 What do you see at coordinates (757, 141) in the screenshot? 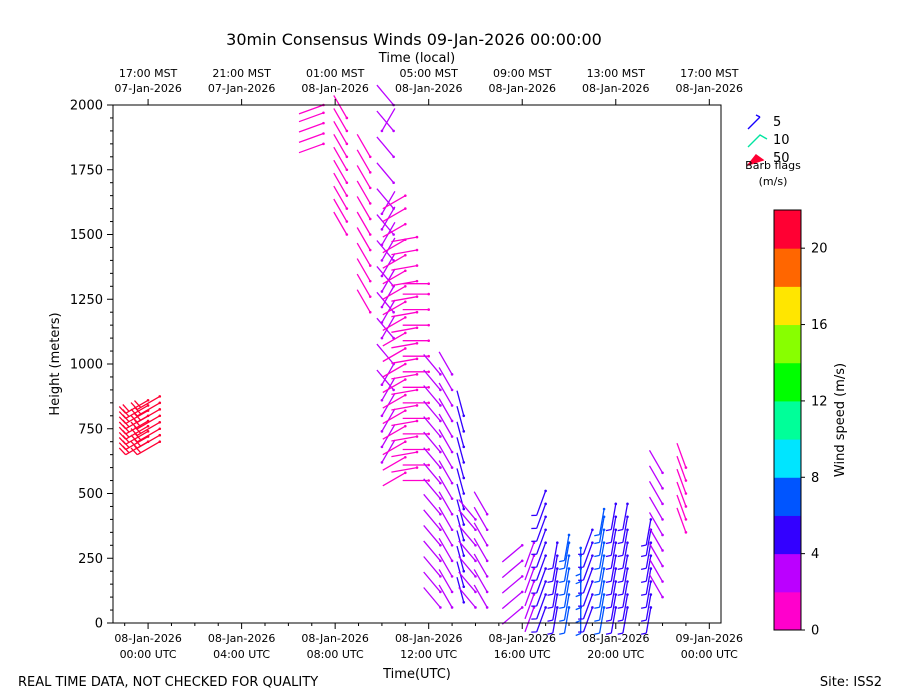
I see `barb-legend-symbol` at bounding box center [757, 141].